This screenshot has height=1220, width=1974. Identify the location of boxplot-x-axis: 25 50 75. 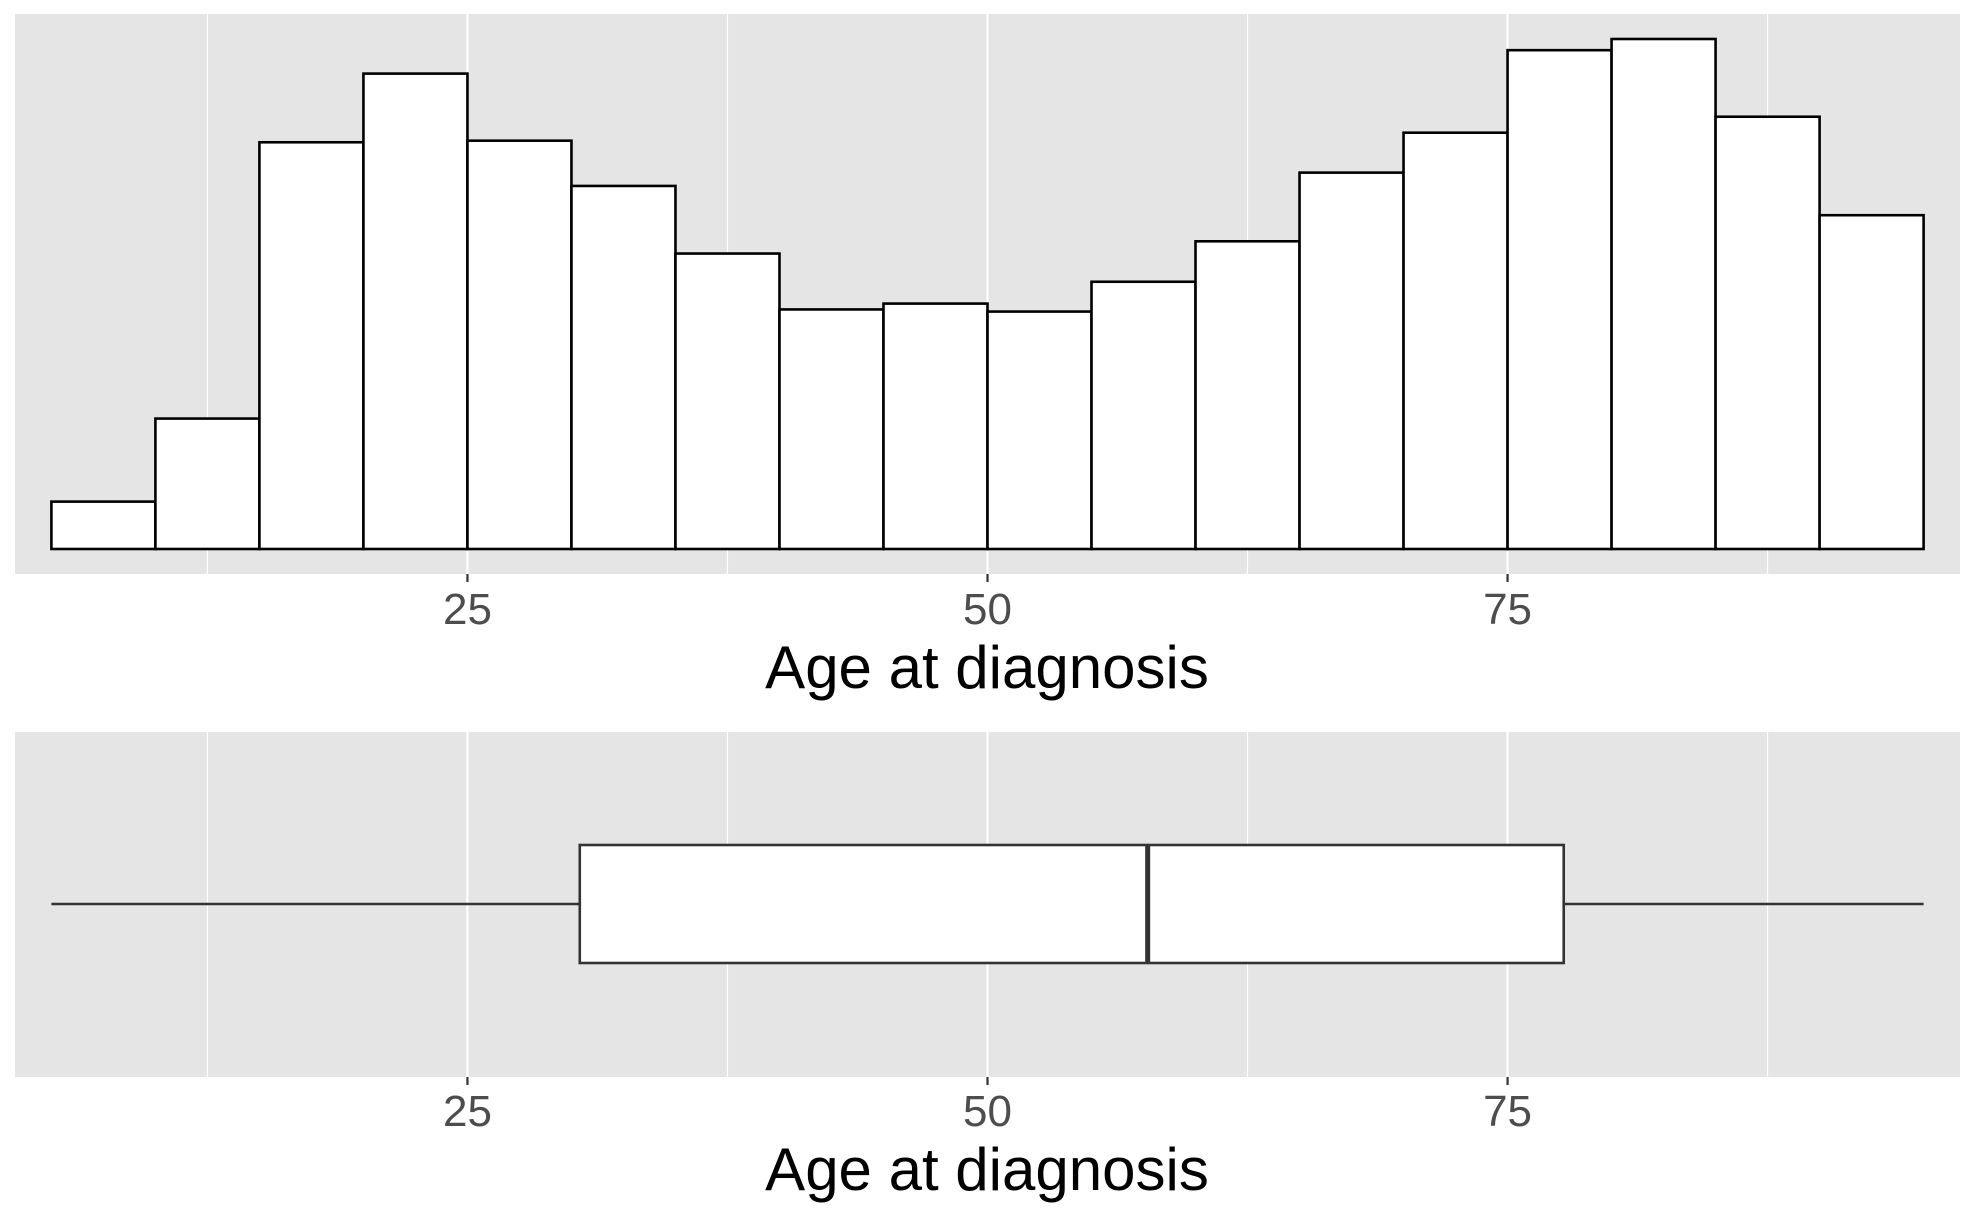
(987, 1106).